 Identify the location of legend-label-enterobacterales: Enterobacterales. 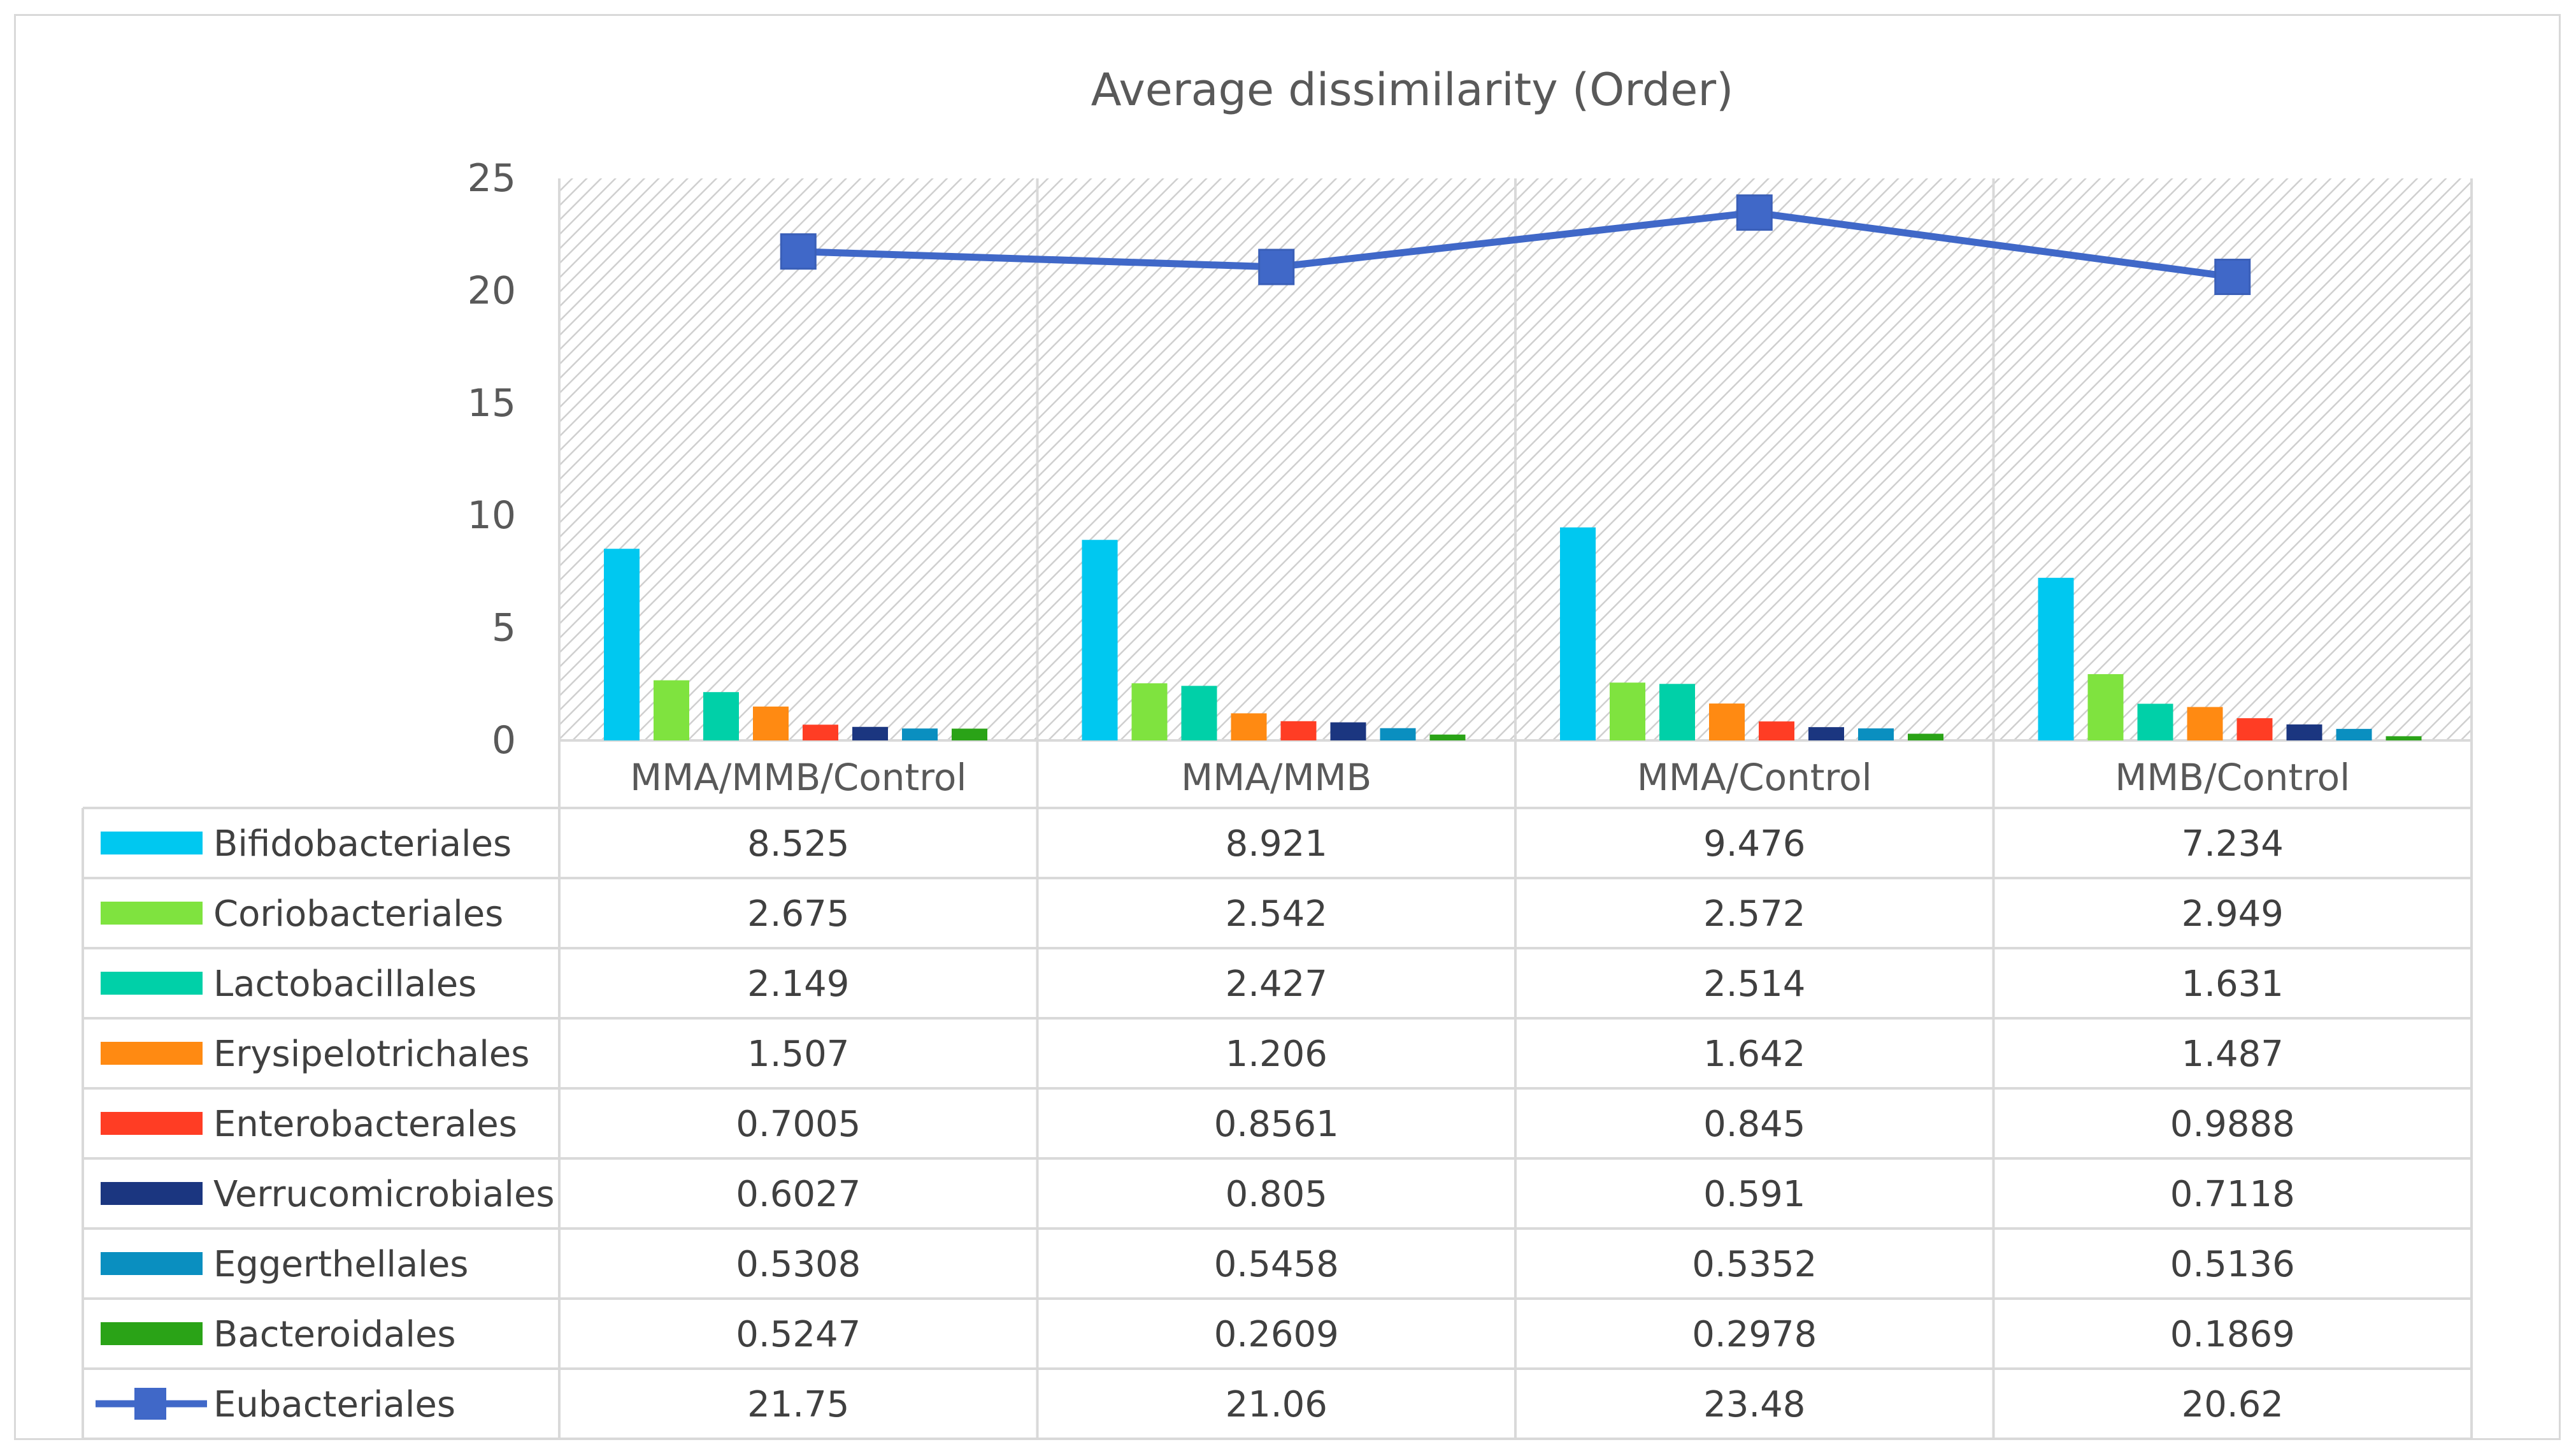
(365, 1124).